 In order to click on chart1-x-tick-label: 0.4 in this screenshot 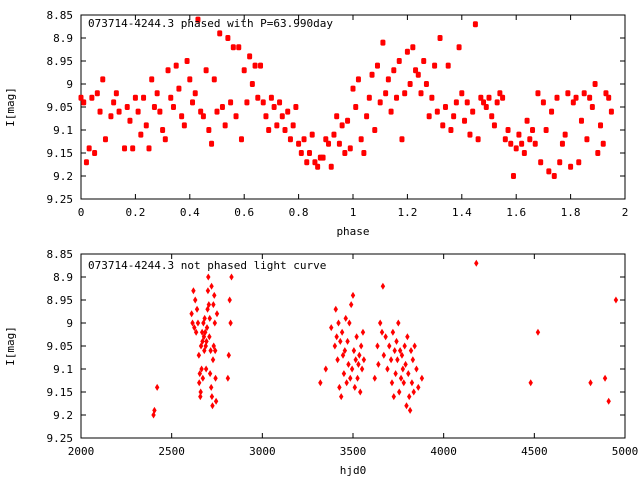, I will do `click(190, 212)`.